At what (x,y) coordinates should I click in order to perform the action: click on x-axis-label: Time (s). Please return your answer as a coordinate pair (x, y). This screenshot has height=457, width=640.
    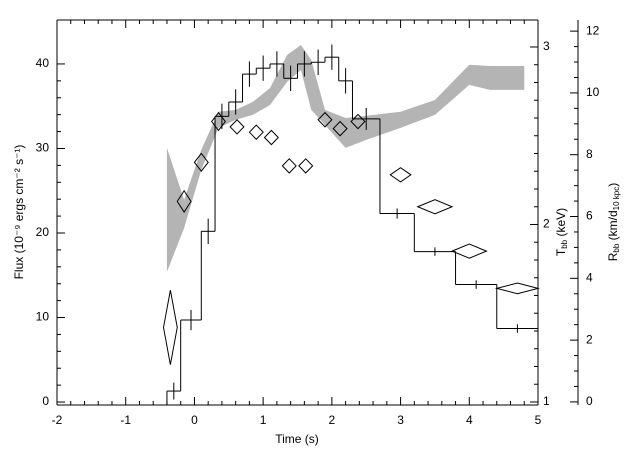
    Looking at the image, I should click on (297, 439).